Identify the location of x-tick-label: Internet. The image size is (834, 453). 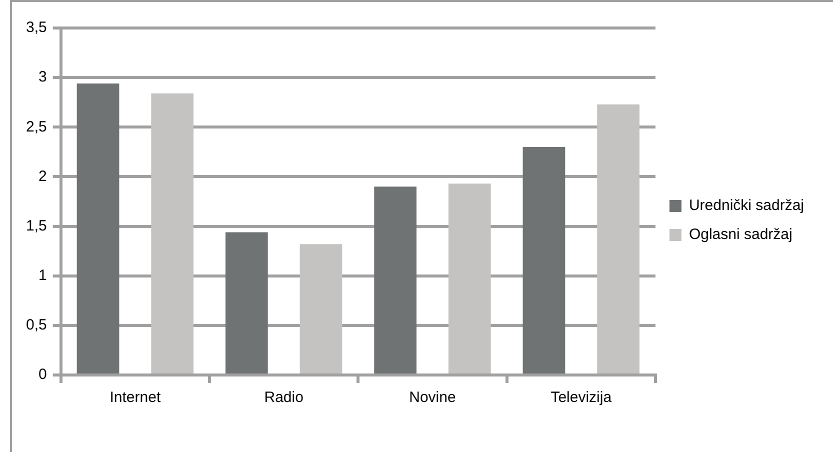
(136, 397).